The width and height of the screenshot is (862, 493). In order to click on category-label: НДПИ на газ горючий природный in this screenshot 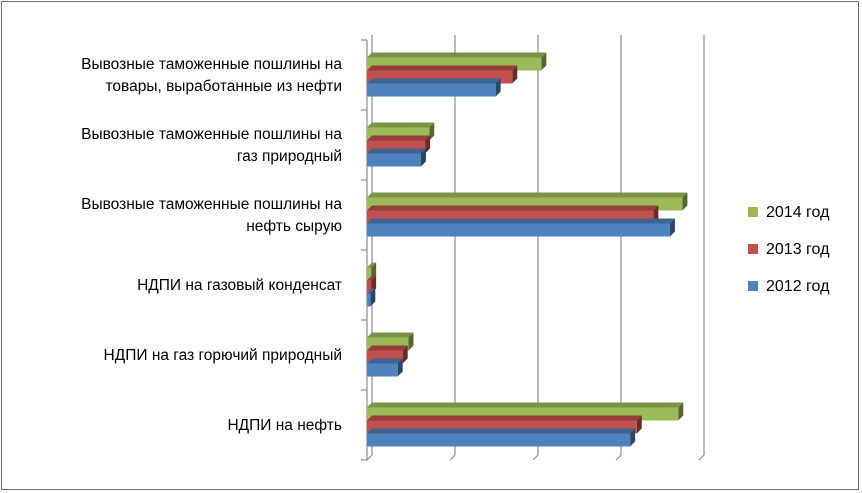, I will do `click(223, 355)`.